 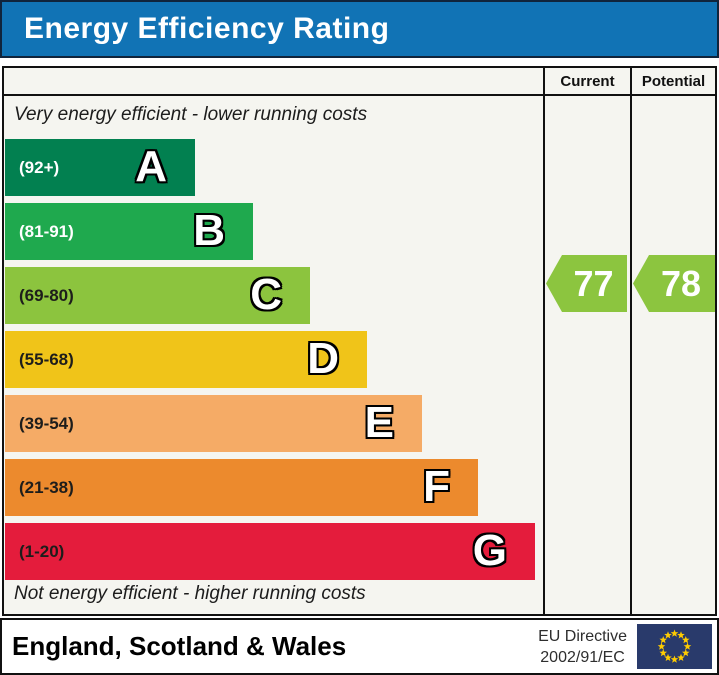 I want to click on current-rating-arrow: 77, so click(x=586, y=283).